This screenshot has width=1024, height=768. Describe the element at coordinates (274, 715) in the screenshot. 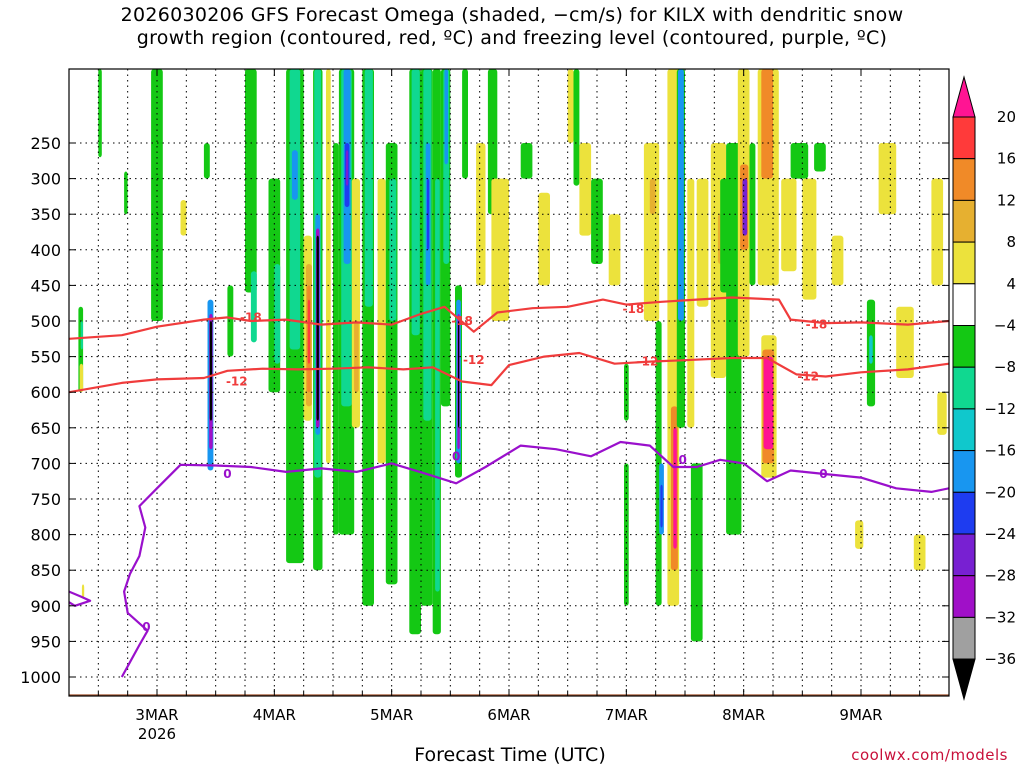

I see `x-tick-label: 4MAR` at that location.